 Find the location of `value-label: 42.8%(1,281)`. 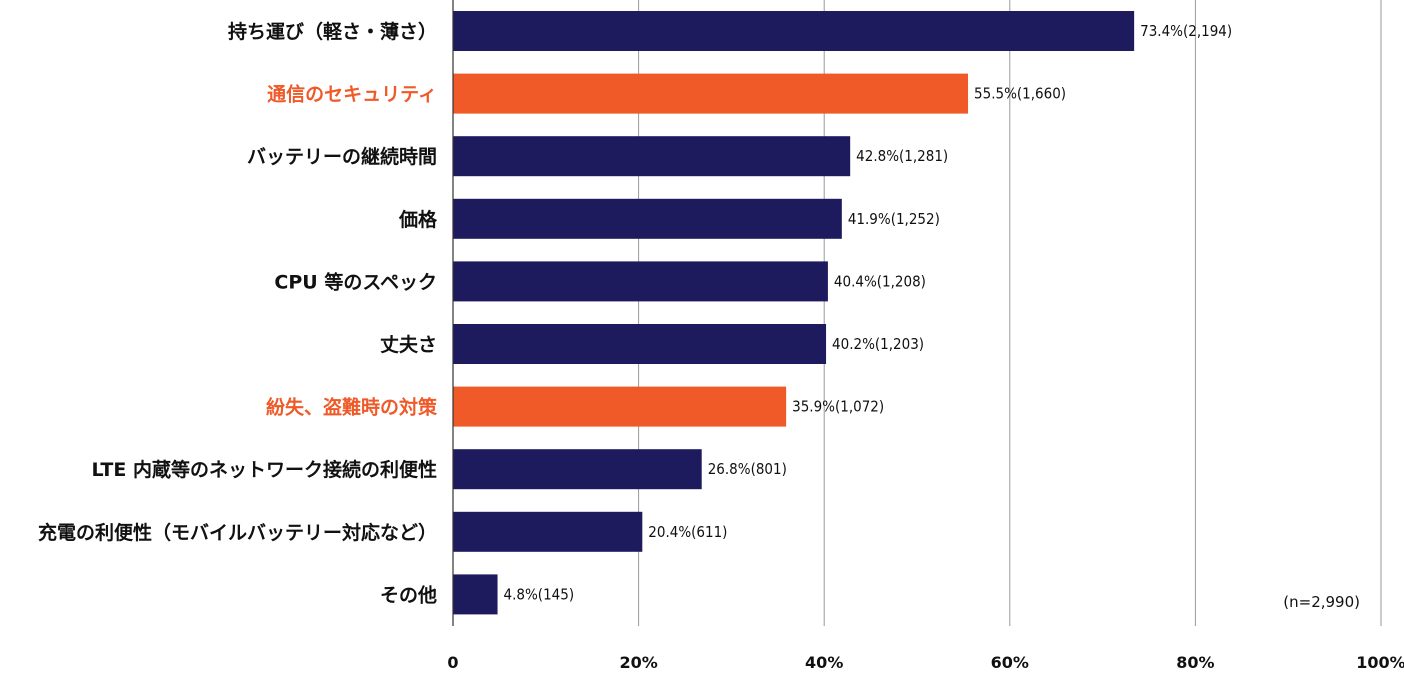

value-label: 42.8%(1,281) is located at coordinates (902, 156).